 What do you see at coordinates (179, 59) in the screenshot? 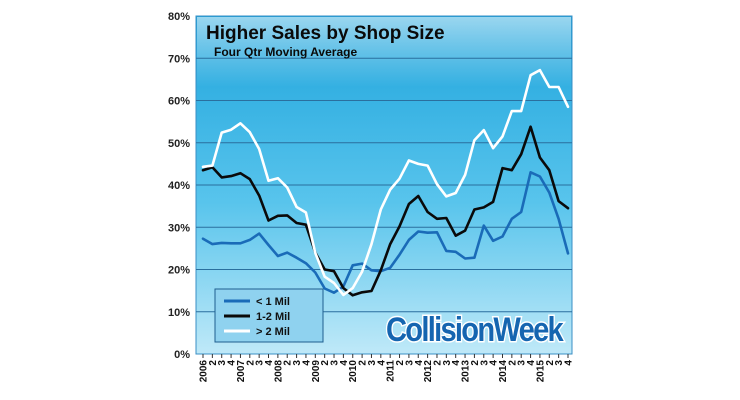
I see `y-tick-label: 70%` at bounding box center [179, 59].